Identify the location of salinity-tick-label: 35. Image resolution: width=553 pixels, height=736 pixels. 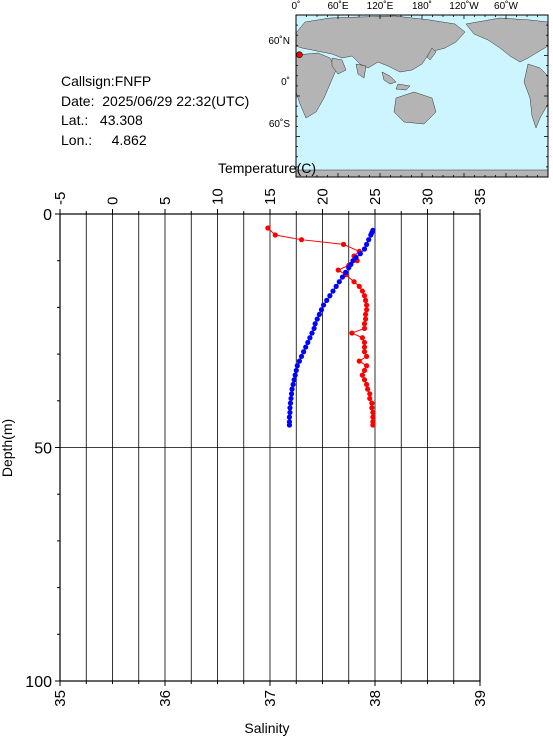
(60, 698).